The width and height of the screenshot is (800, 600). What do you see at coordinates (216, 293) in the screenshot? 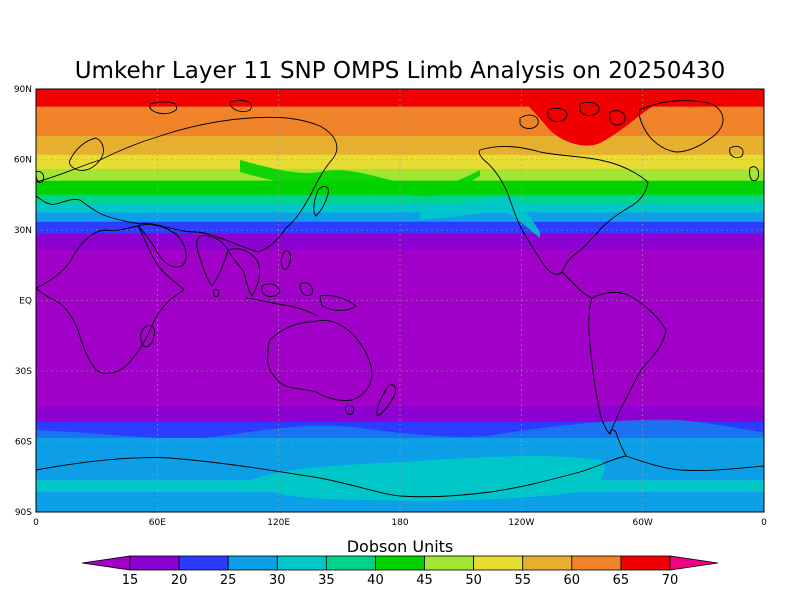
I see `coast-srilanka` at bounding box center [216, 293].